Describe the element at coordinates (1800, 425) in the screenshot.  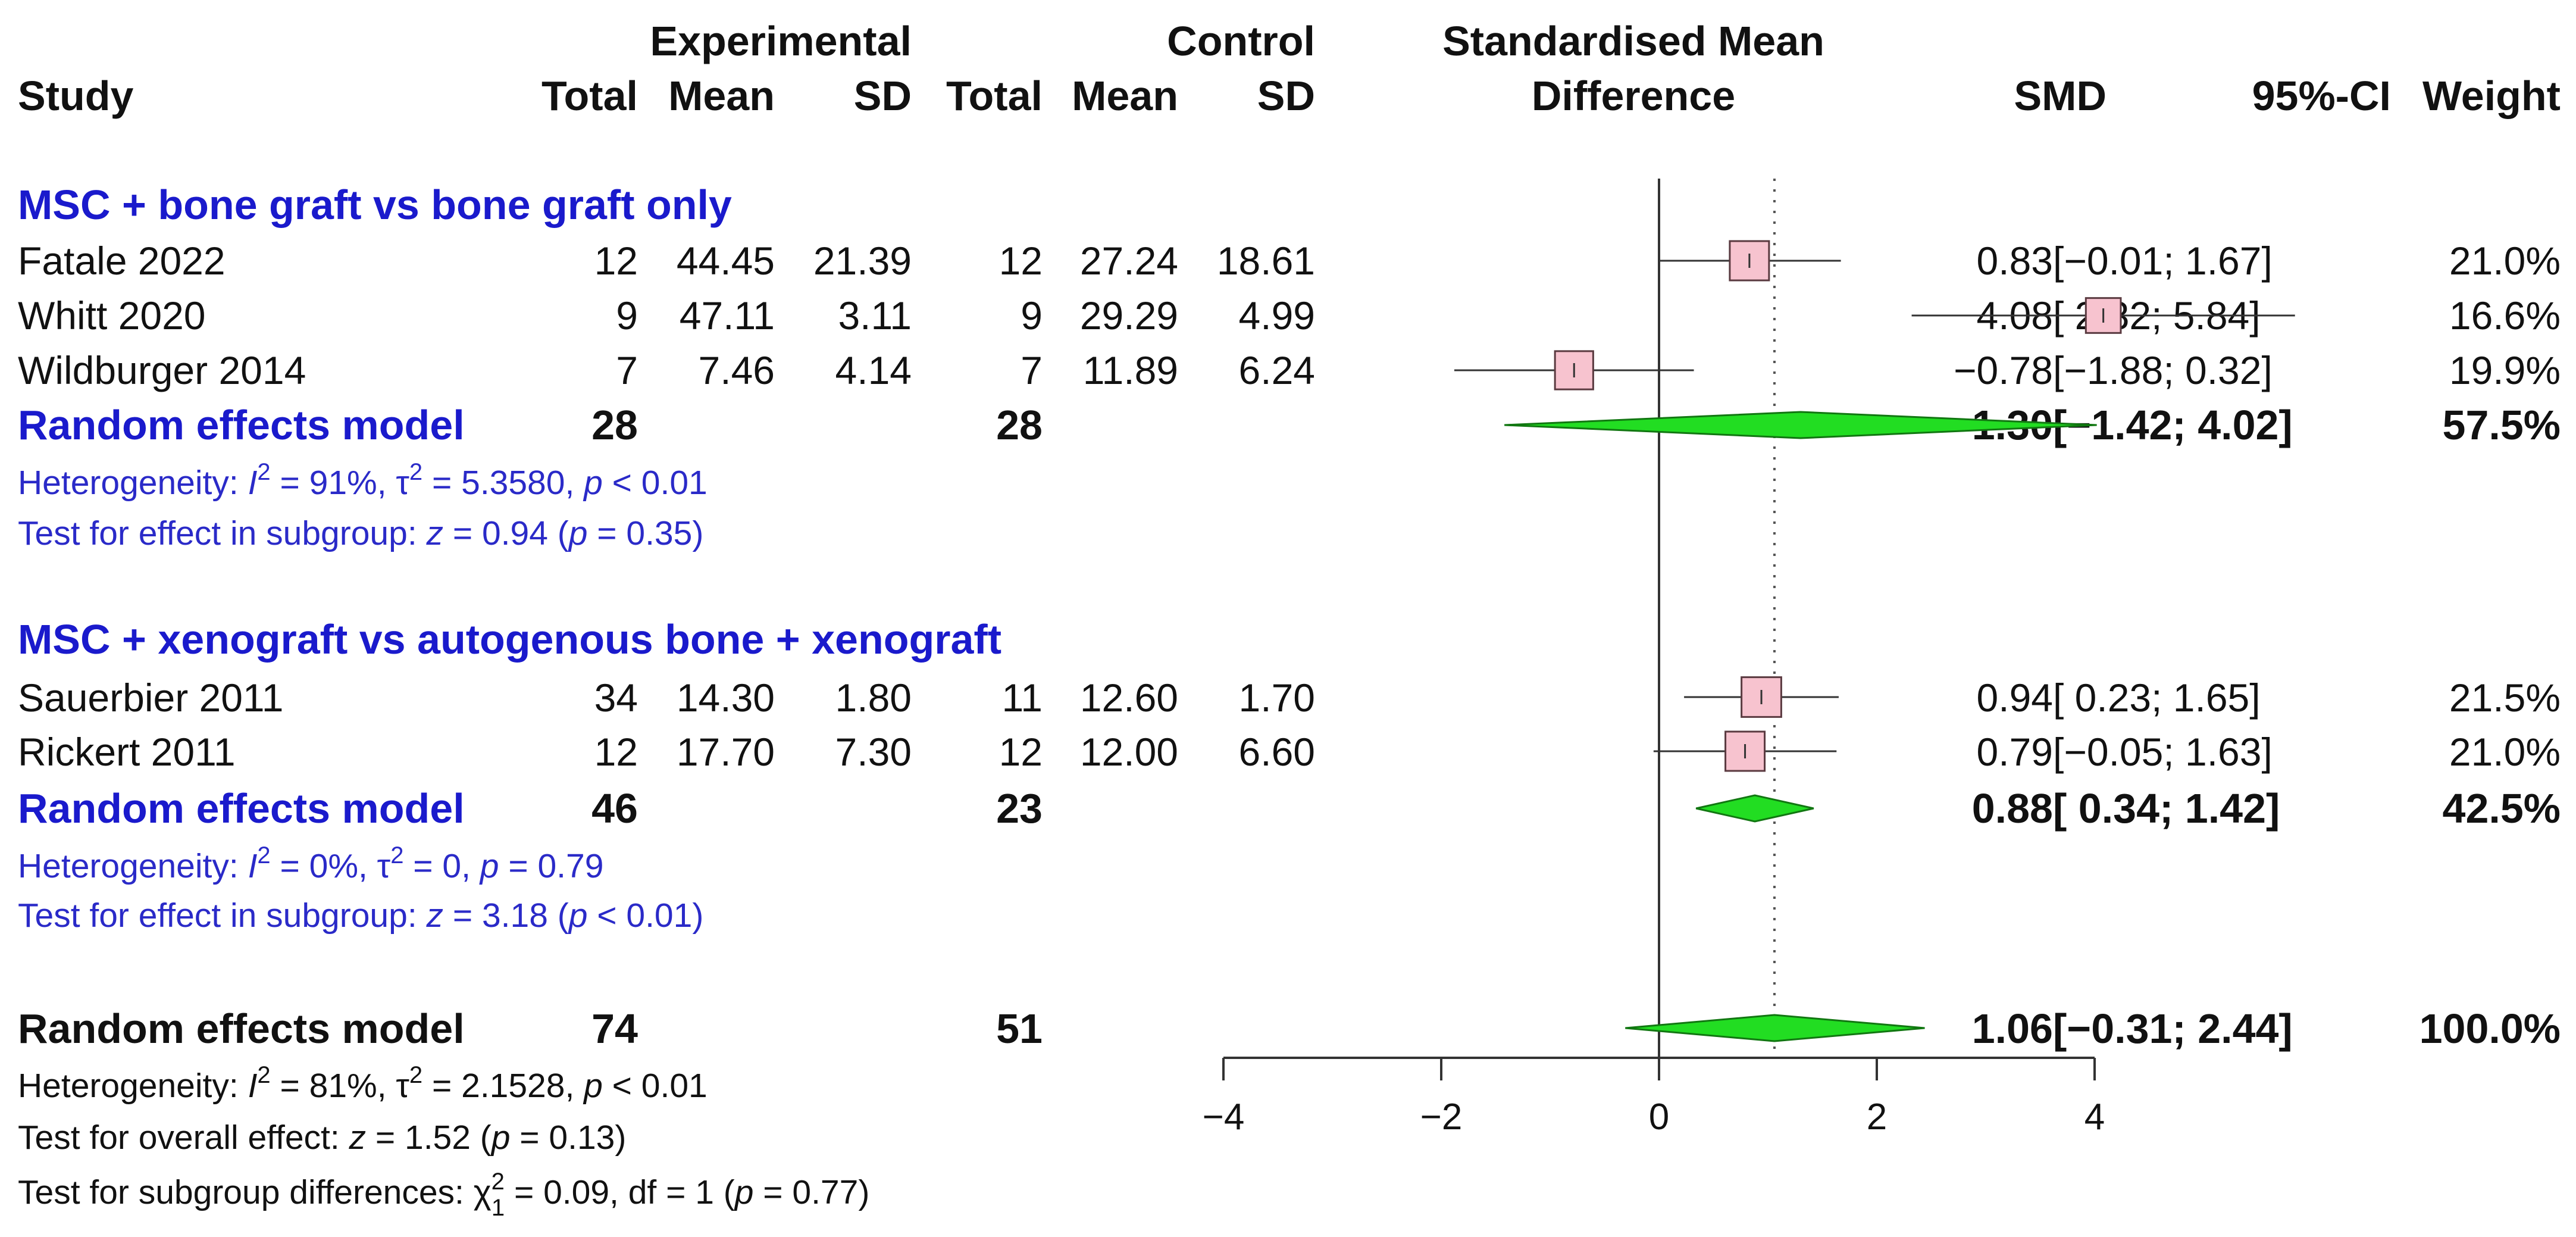
I see `subgroup-1-diamond` at that location.